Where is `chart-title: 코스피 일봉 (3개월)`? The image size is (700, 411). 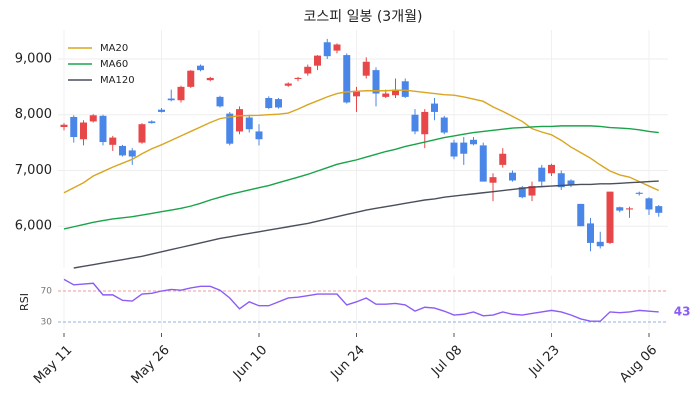
chart-title: 코스피 일봉 (3개월) is located at coordinates (363, 17).